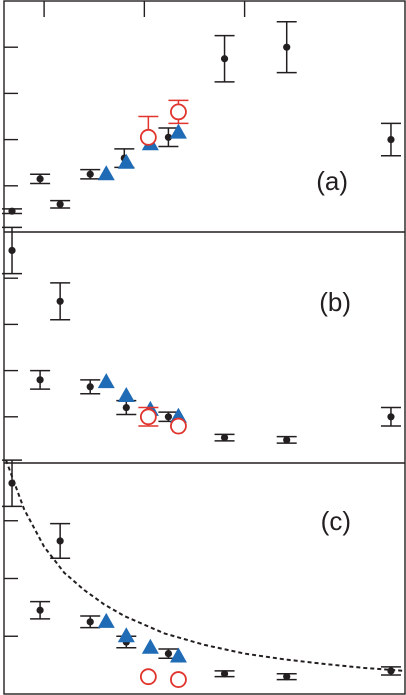 This screenshot has height=695, width=406. What do you see at coordinates (332, 181) in the screenshot?
I see `panel-a-label: (a)` at bounding box center [332, 181].